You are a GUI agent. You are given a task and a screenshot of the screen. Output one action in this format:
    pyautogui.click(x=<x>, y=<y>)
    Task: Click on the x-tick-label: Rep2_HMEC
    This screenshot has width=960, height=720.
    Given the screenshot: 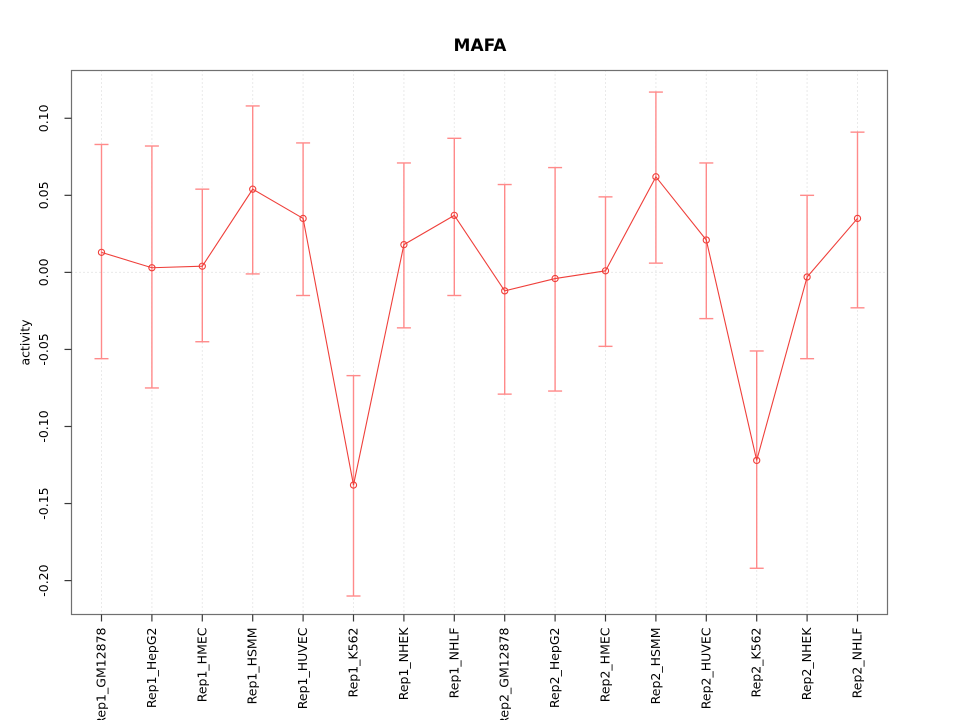 What is the action you would take?
    pyautogui.click(x=605, y=664)
    